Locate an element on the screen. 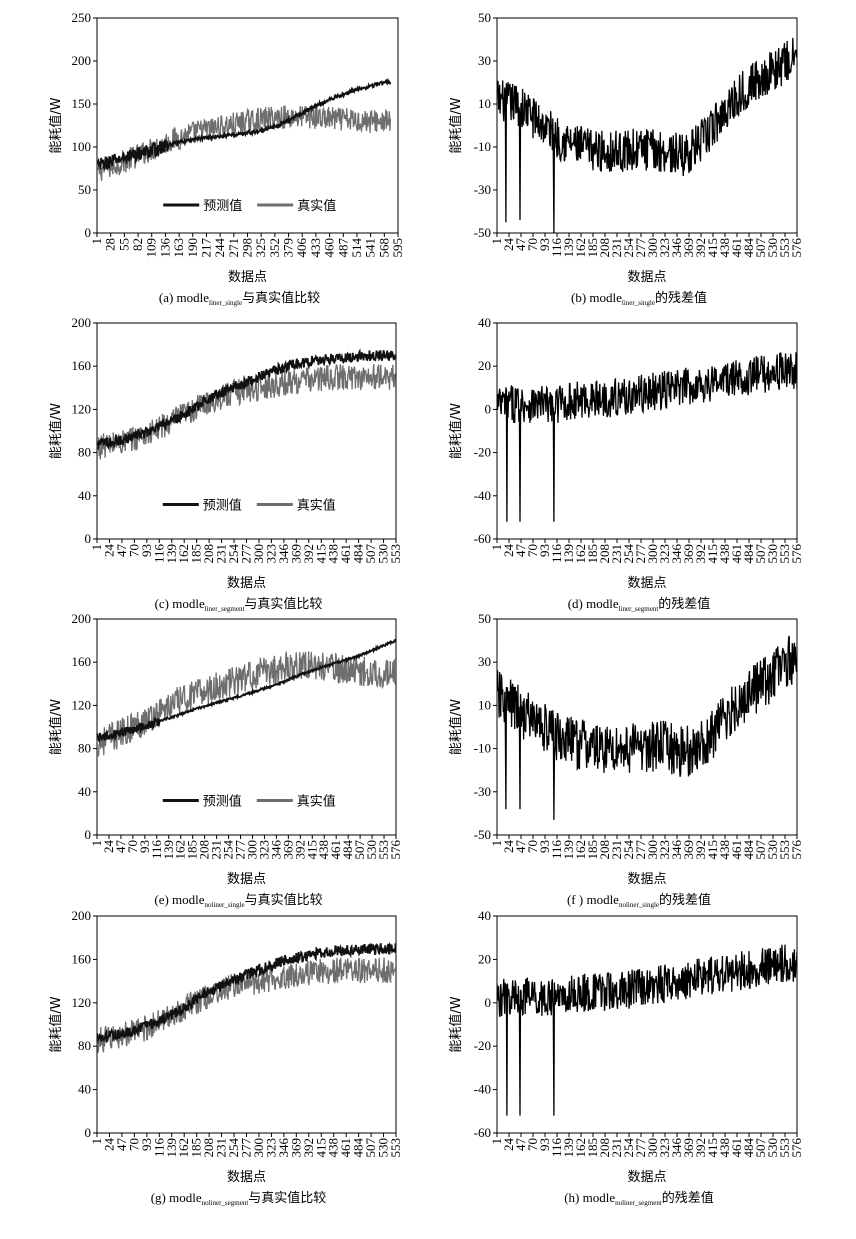 The height and width of the screenshot is (1239, 856). x-tick-label: 47 is located at coordinates (520, 551).